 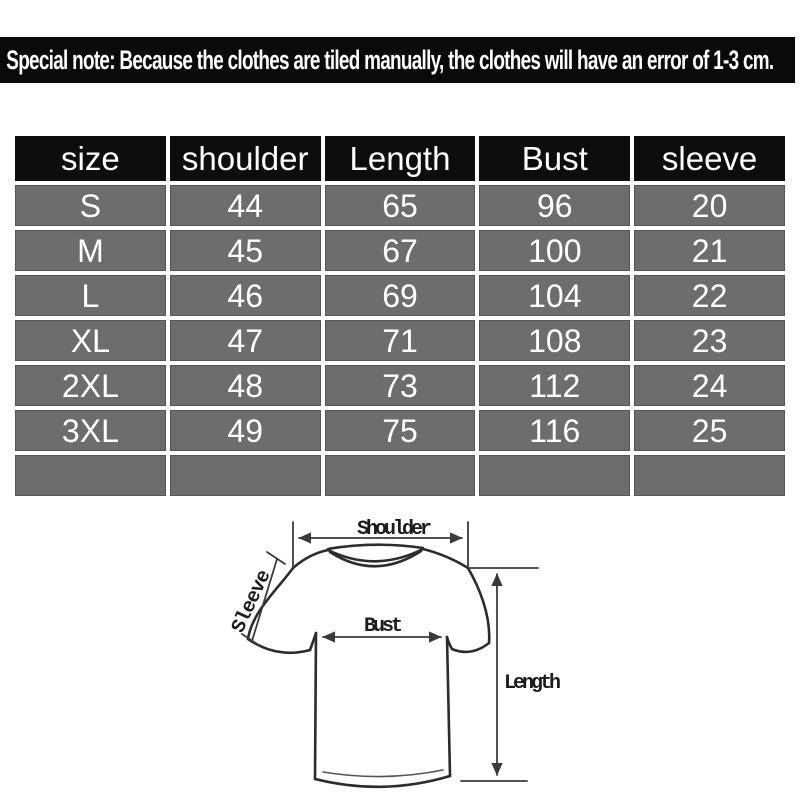 I want to click on table-cell: 65, so click(x=400, y=205).